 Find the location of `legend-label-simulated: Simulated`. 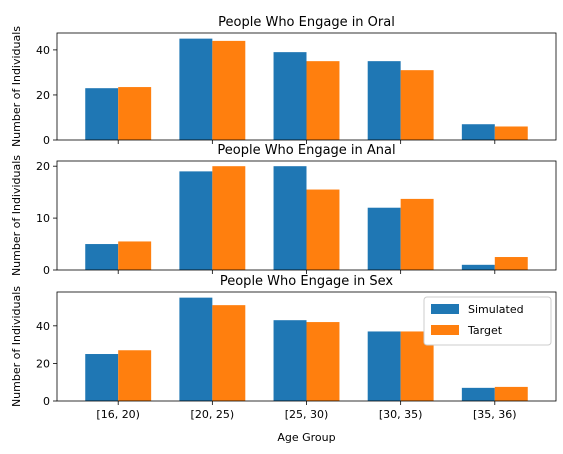

legend-label-simulated: Simulated is located at coordinates (496, 309).